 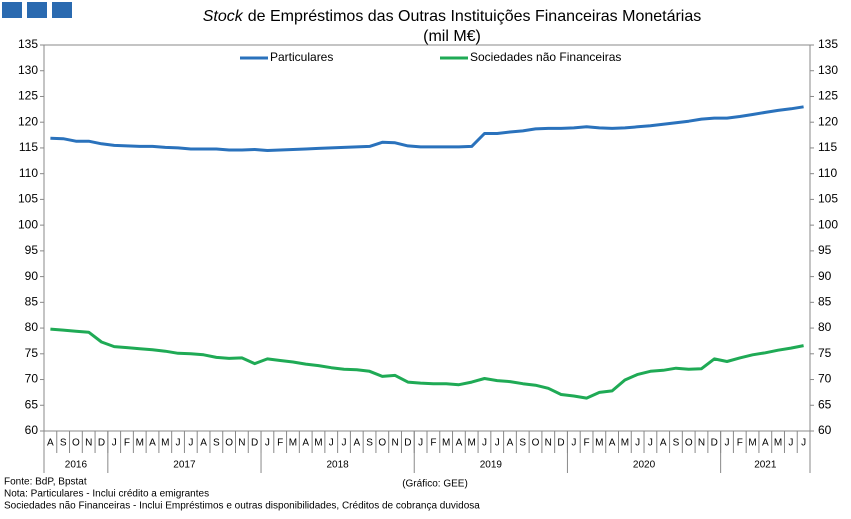 I want to click on y-tick-label: 130, so click(x=28, y=70).